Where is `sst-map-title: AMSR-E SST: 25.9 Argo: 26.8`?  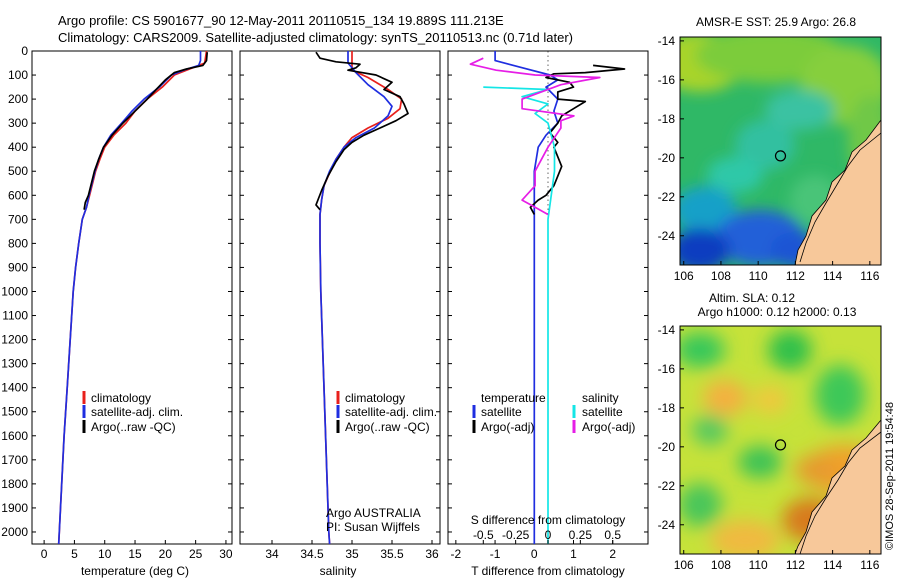
sst-map-title: AMSR-E SST: 25.9 Argo: 26.8 is located at coordinates (776, 22).